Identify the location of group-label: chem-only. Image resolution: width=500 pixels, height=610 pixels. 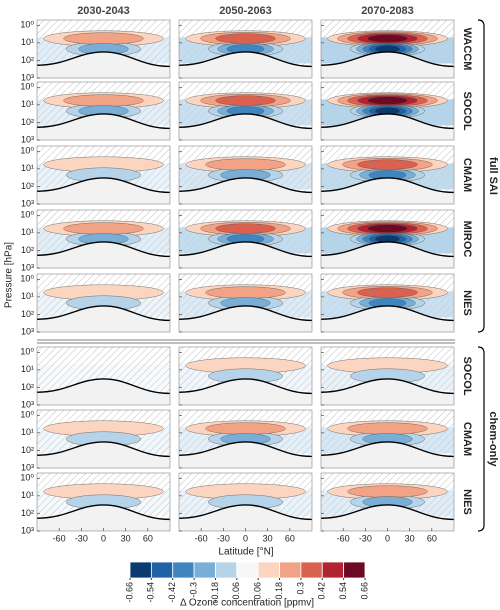
(493, 439).